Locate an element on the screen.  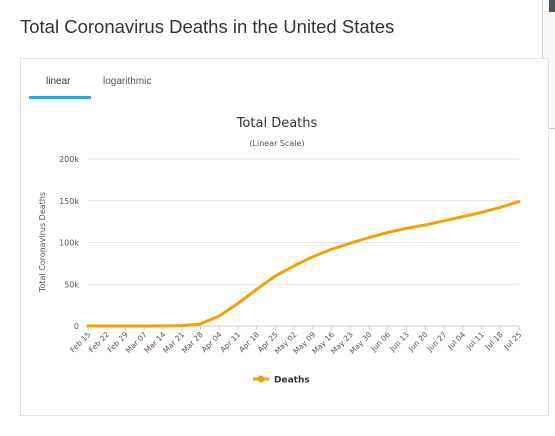
tab-linear: linear is located at coordinates (58, 81).